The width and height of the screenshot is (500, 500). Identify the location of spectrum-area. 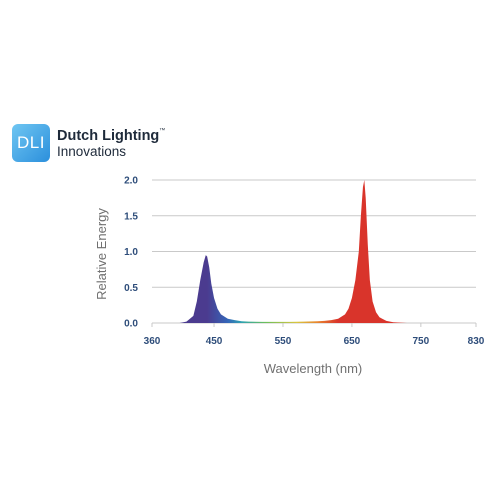
(293, 251).